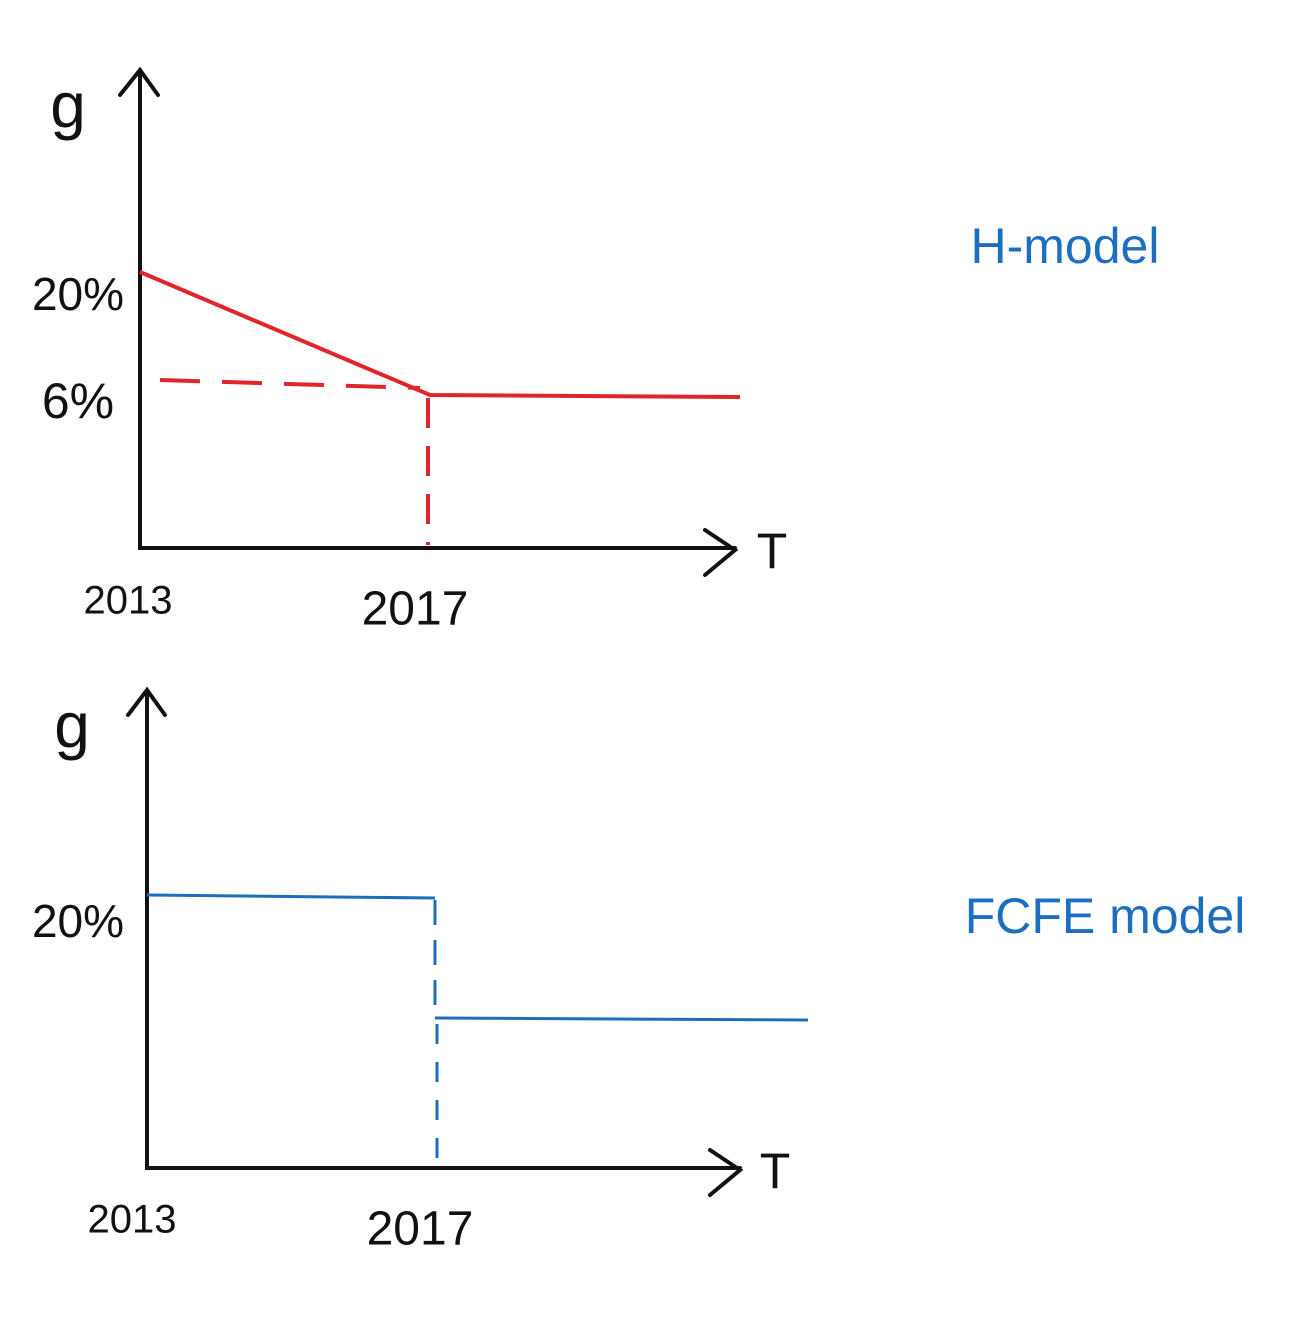  I want to click on y-mark: 6%, so click(78, 401).